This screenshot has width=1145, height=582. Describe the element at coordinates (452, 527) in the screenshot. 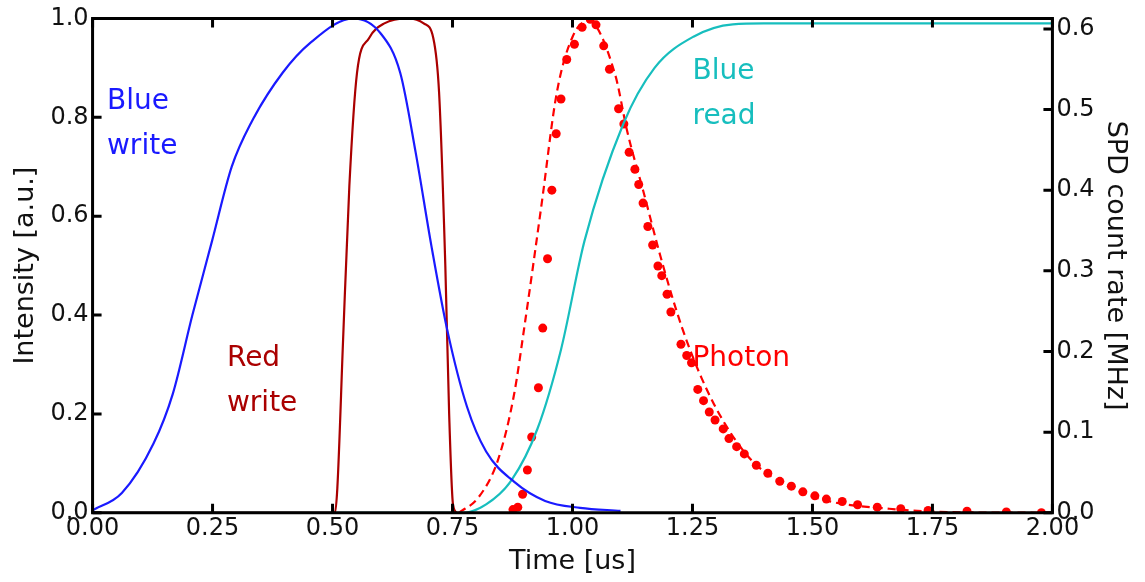

I see `x-tick-label: 0.75` at that location.